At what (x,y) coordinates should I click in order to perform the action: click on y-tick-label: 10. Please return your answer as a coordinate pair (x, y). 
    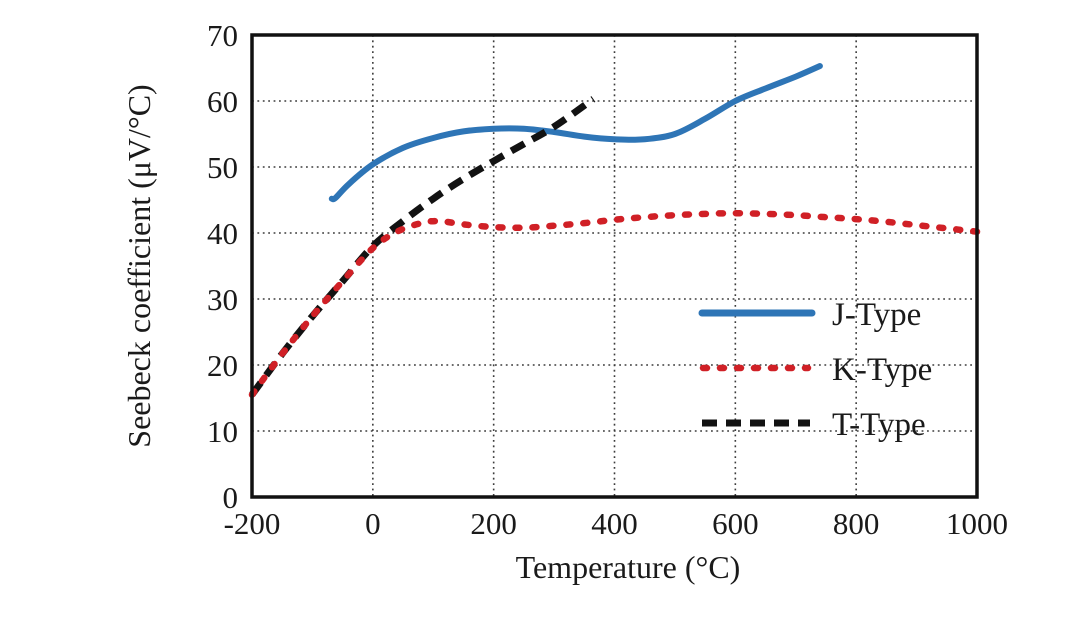
    Looking at the image, I should click on (222, 431).